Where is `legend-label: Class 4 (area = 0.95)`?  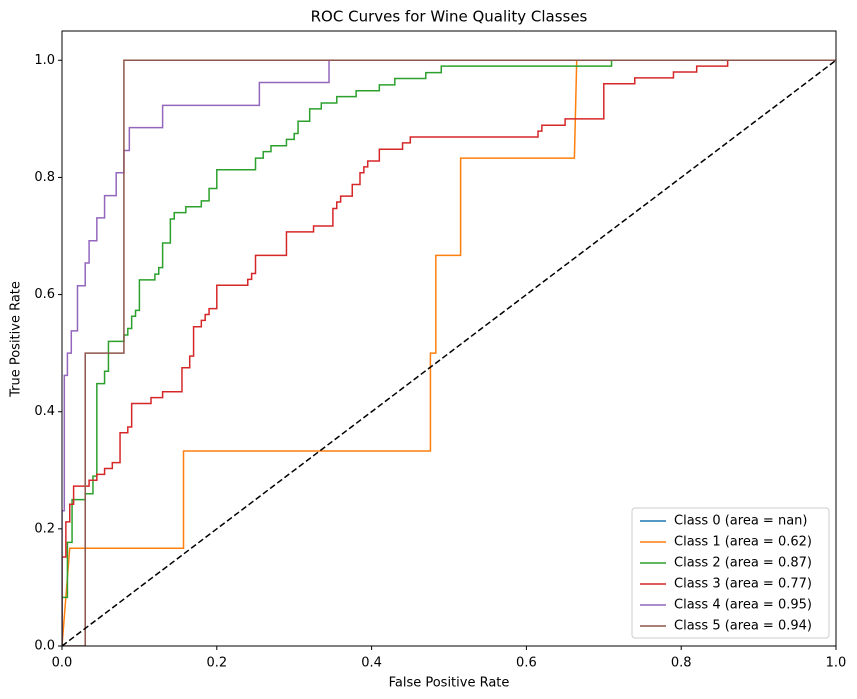
legend-label: Class 4 (area = 0.95) is located at coordinates (743, 605).